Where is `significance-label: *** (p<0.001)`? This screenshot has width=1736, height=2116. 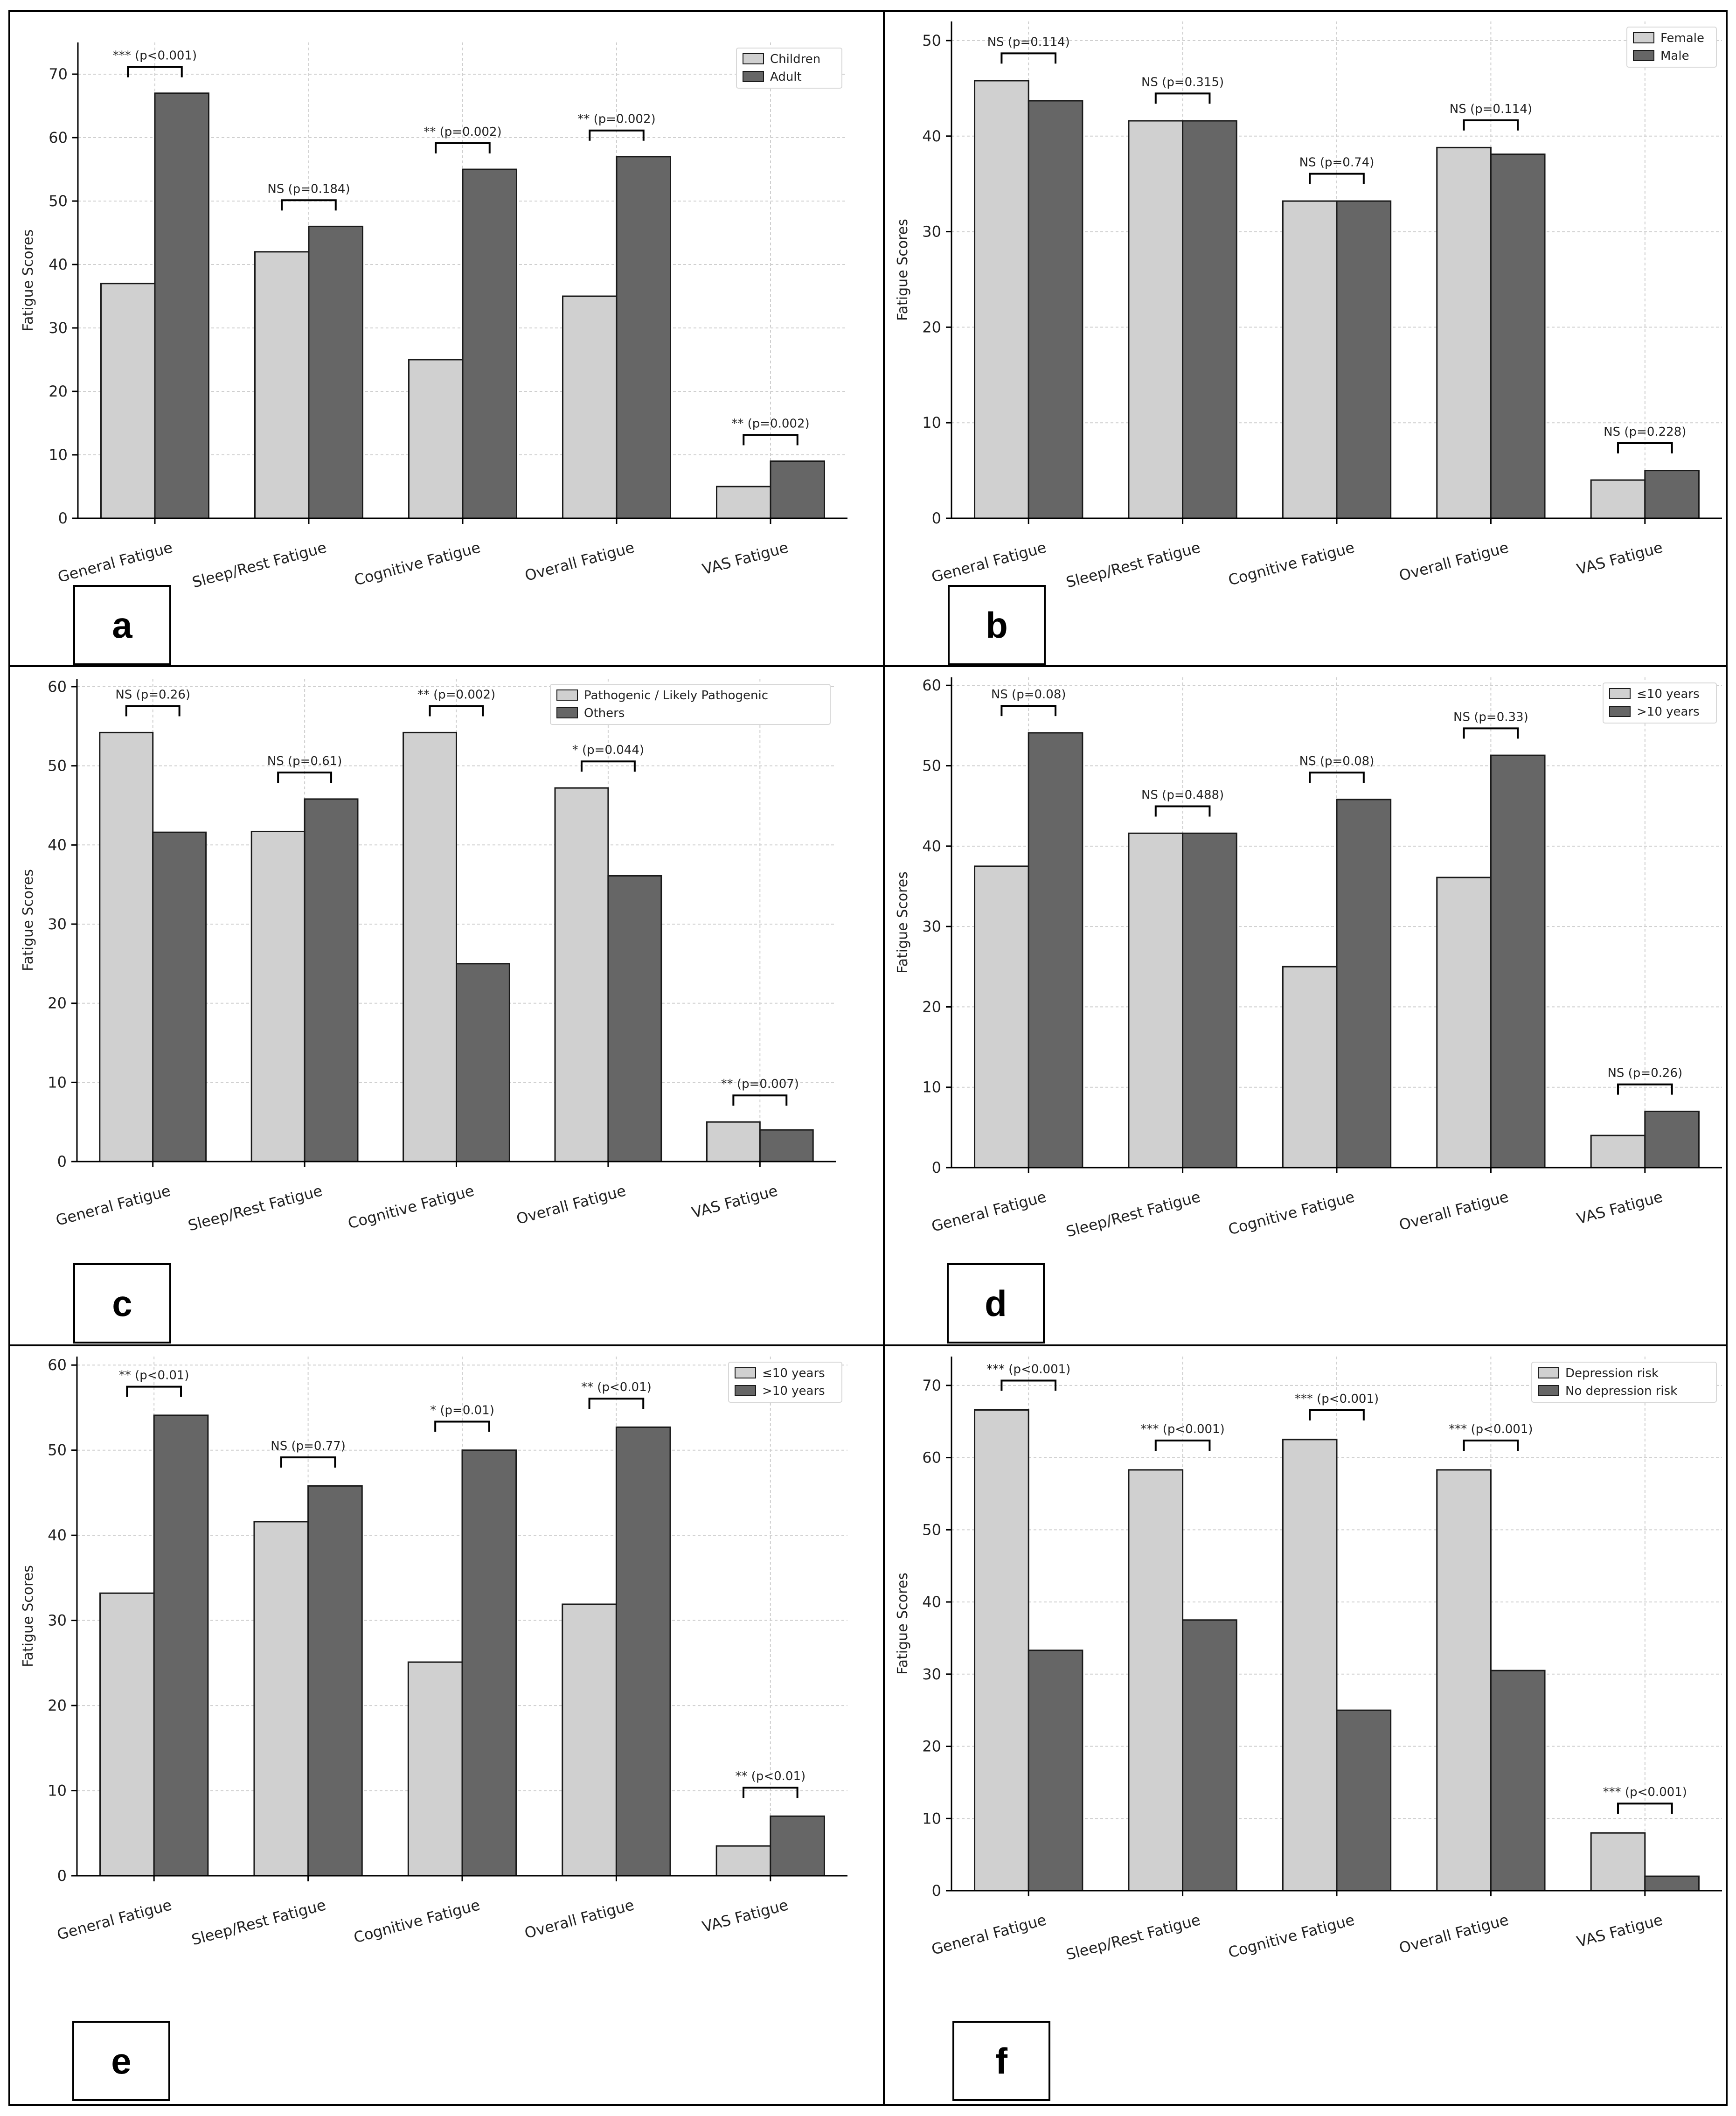 significance-label: *** (p<0.001) is located at coordinates (1645, 1792).